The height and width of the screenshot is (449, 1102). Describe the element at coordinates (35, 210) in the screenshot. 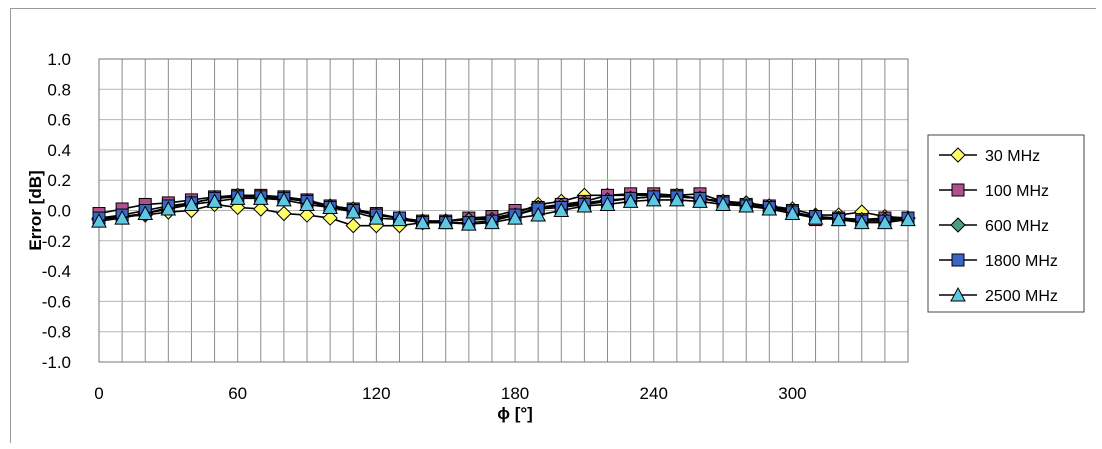

I see `y-axis-label: Error [dB]` at that location.